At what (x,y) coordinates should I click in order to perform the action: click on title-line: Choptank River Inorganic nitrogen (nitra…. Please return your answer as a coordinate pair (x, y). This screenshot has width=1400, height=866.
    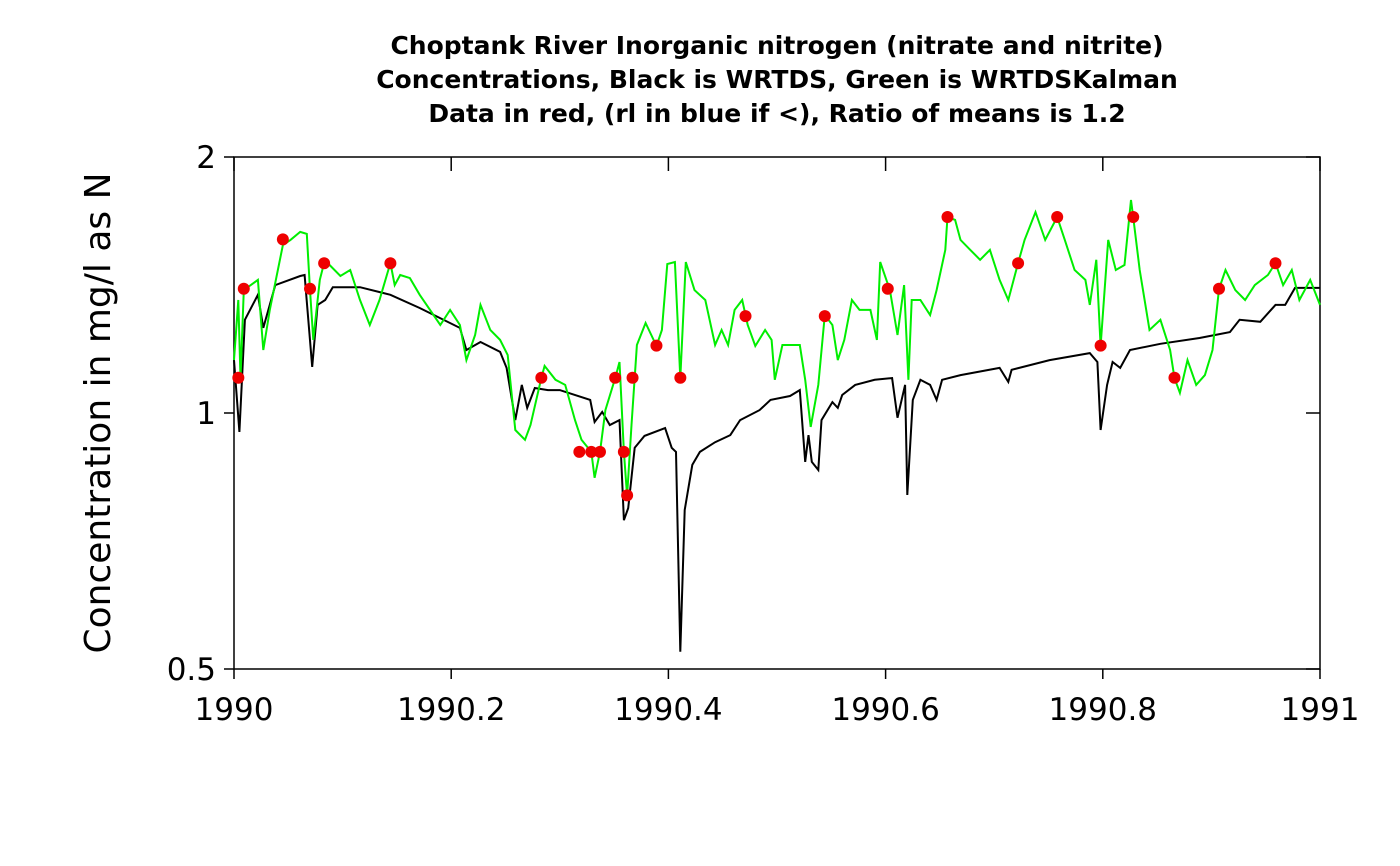
    Looking at the image, I should click on (776, 45).